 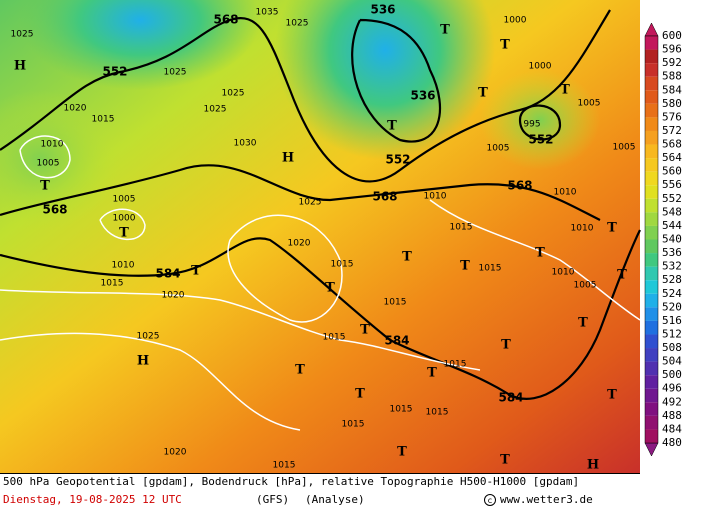 What do you see at coordinates (672, 35) in the screenshot?
I see `colorbar-tick-label: 600` at bounding box center [672, 35].